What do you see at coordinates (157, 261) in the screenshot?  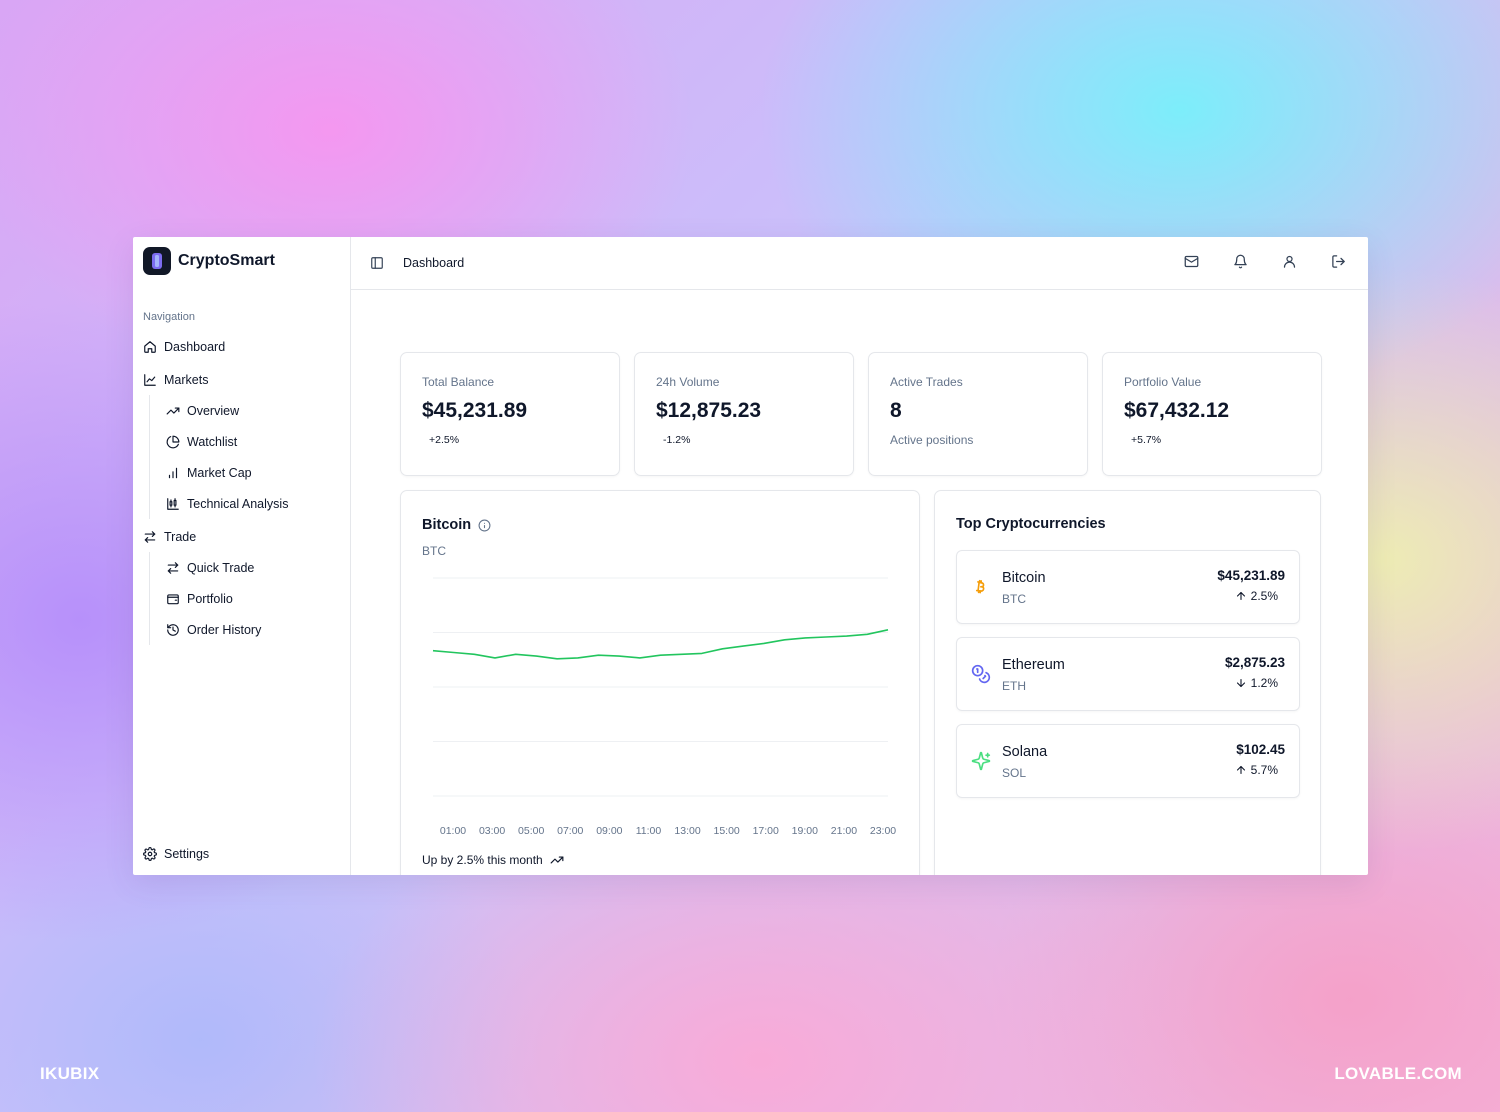 I see `app-logo-icon` at bounding box center [157, 261].